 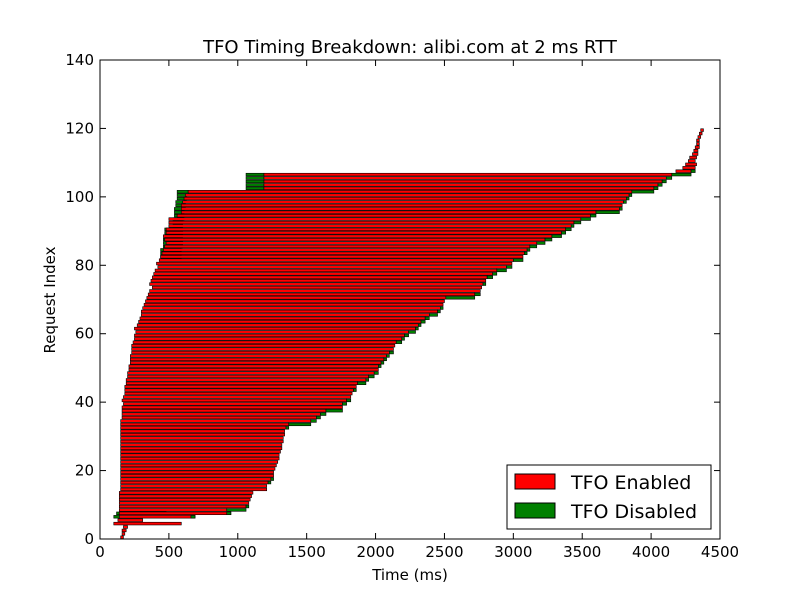 I want to click on x-tick-label: 0, so click(x=100, y=552).